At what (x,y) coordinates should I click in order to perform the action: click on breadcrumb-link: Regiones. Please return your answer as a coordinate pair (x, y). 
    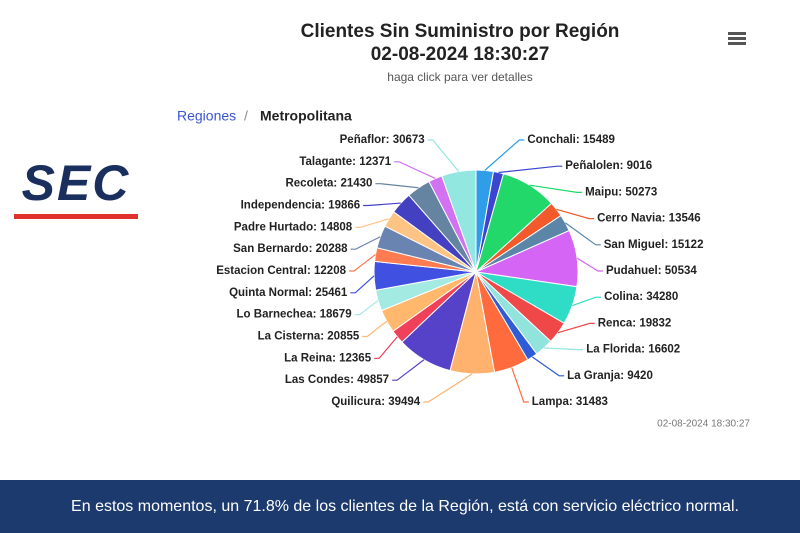
    Looking at the image, I should click on (206, 116).